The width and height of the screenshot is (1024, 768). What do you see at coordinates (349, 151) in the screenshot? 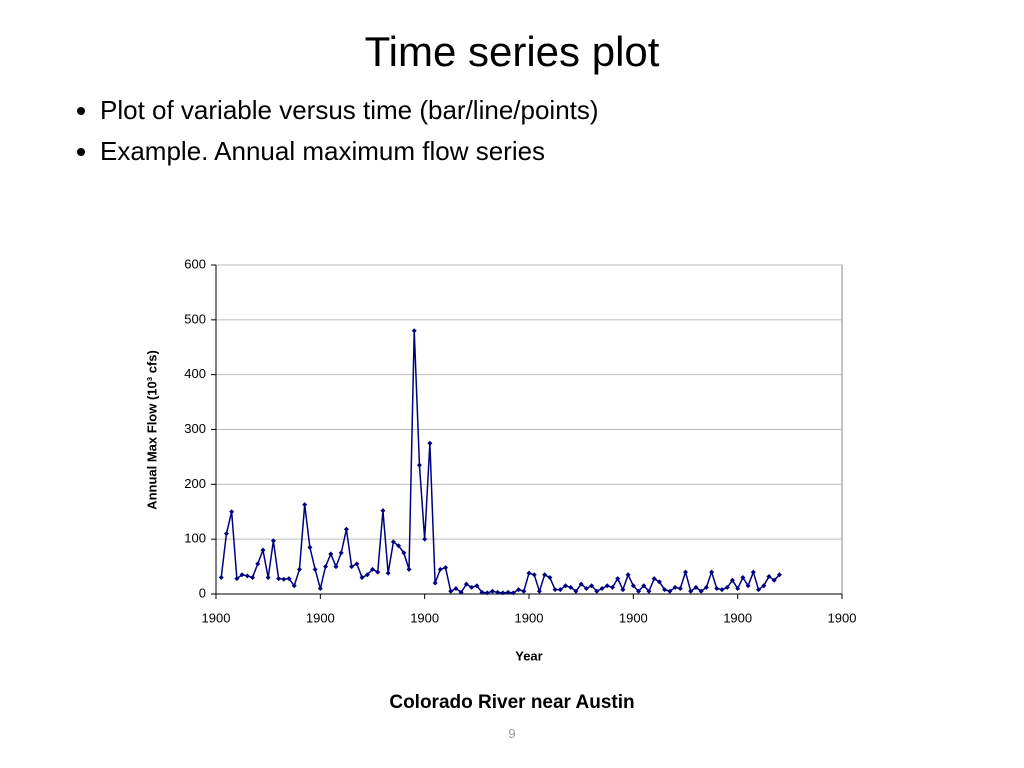
I see `bullet: Example. Annual maximum flow series` at bounding box center [349, 151].